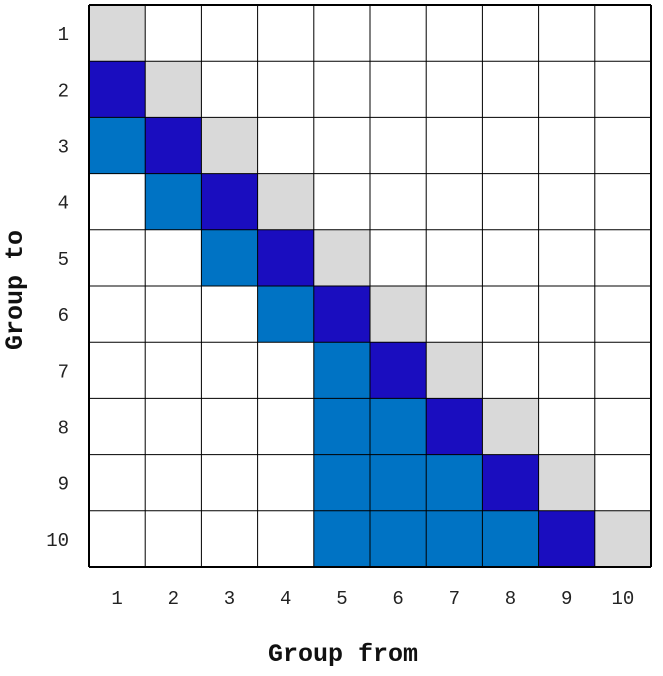 This screenshot has height=676, width=663. Describe the element at coordinates (285, 89) in the screenshot. I see `heatmap-cell-r2-c4` at that location.